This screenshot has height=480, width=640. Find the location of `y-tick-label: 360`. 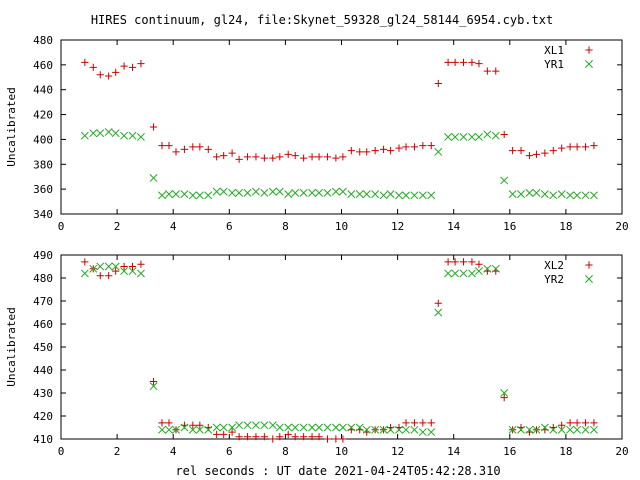

y-tick-label: 360 is located at coordinates (43, 189).